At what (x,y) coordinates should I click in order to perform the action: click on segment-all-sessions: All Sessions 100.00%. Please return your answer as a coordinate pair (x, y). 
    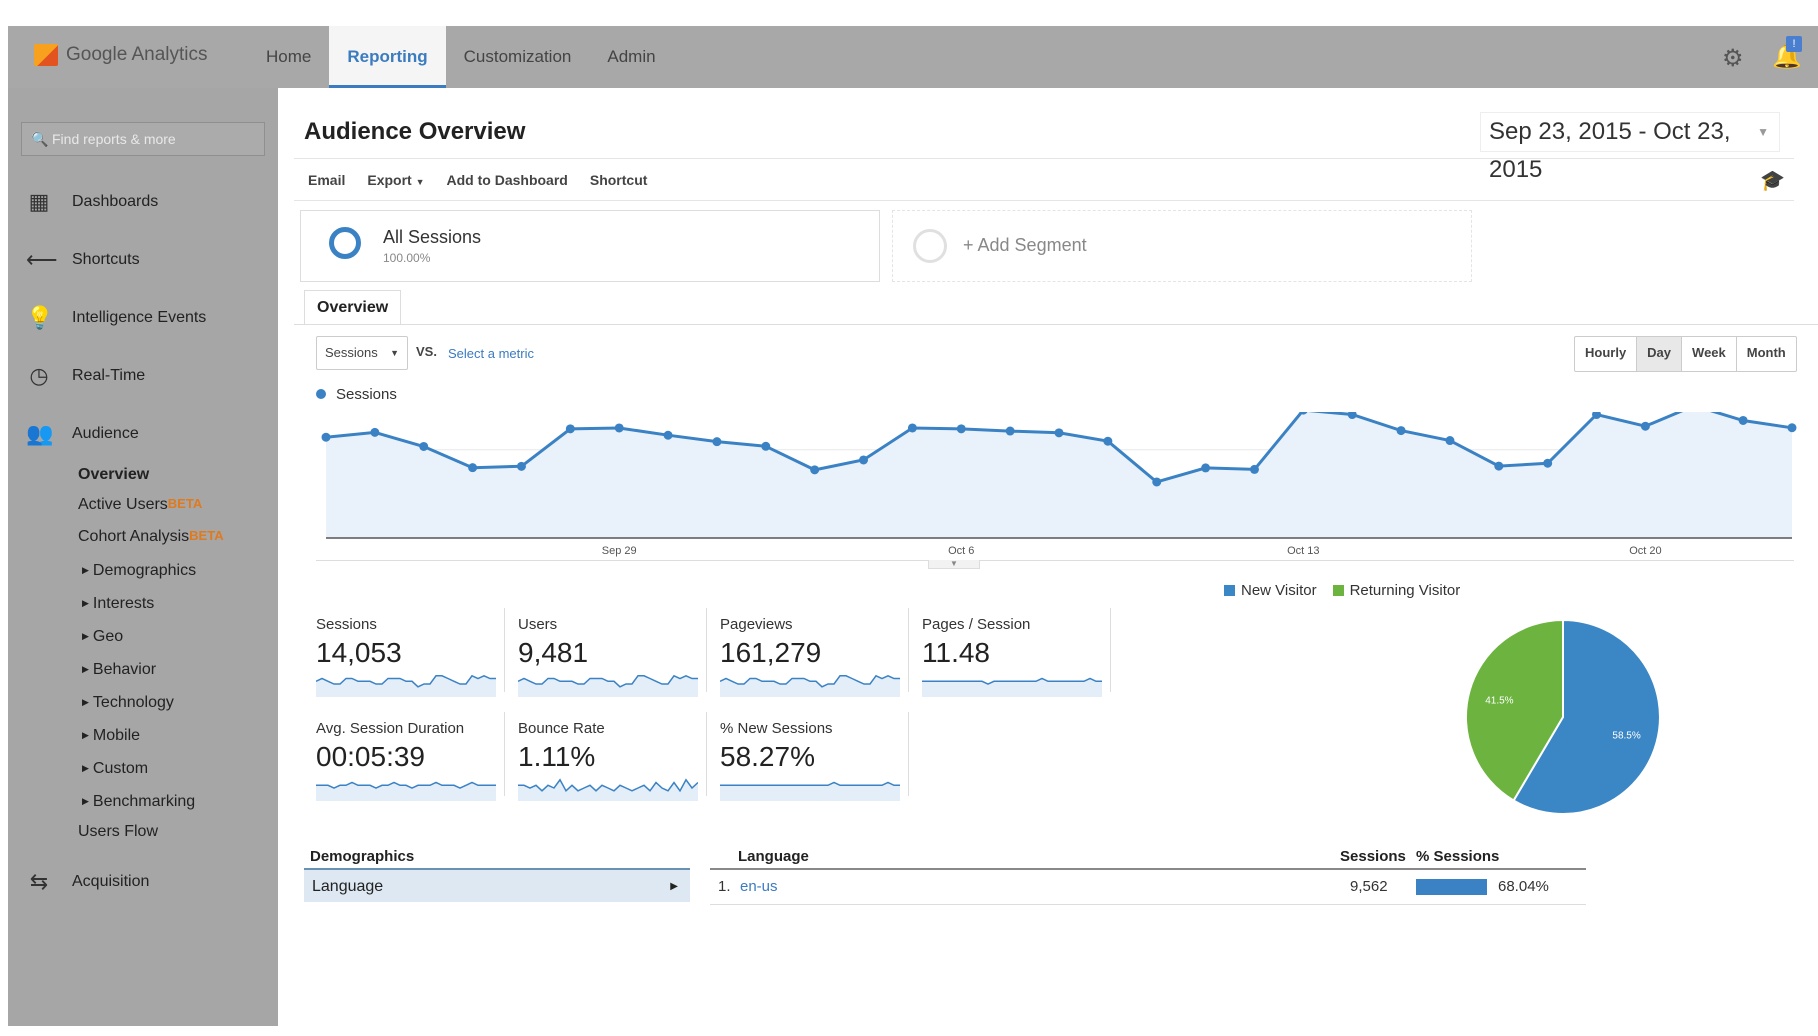
    Looking at the image, I should click on (590, 246).